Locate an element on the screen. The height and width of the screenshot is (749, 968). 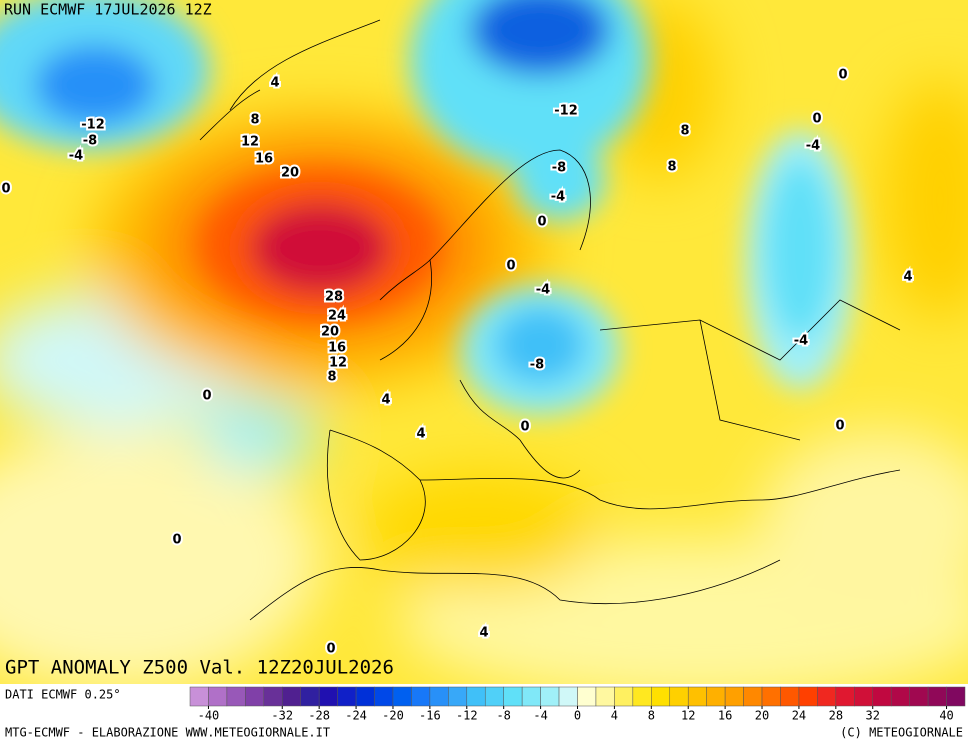
run-label: RUN ECMWF 17JUL2026 12Z is located at coordinates (108, 10).